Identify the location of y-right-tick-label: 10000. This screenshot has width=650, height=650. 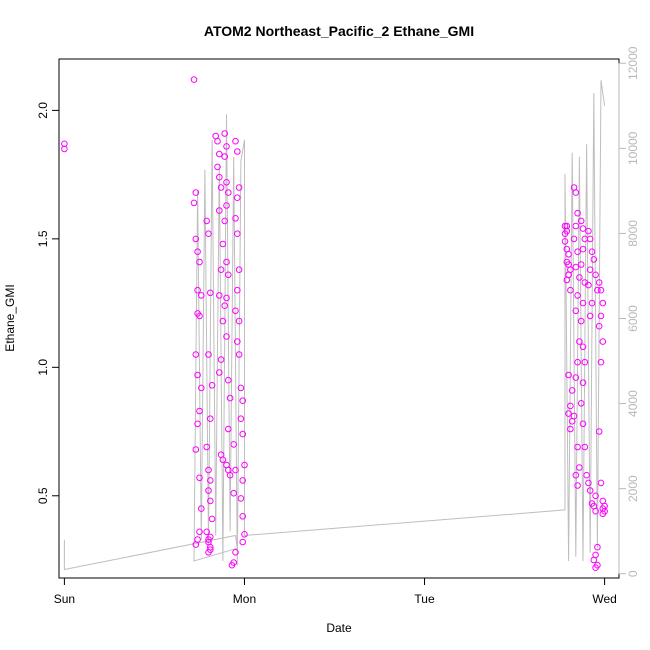
(633, 148).